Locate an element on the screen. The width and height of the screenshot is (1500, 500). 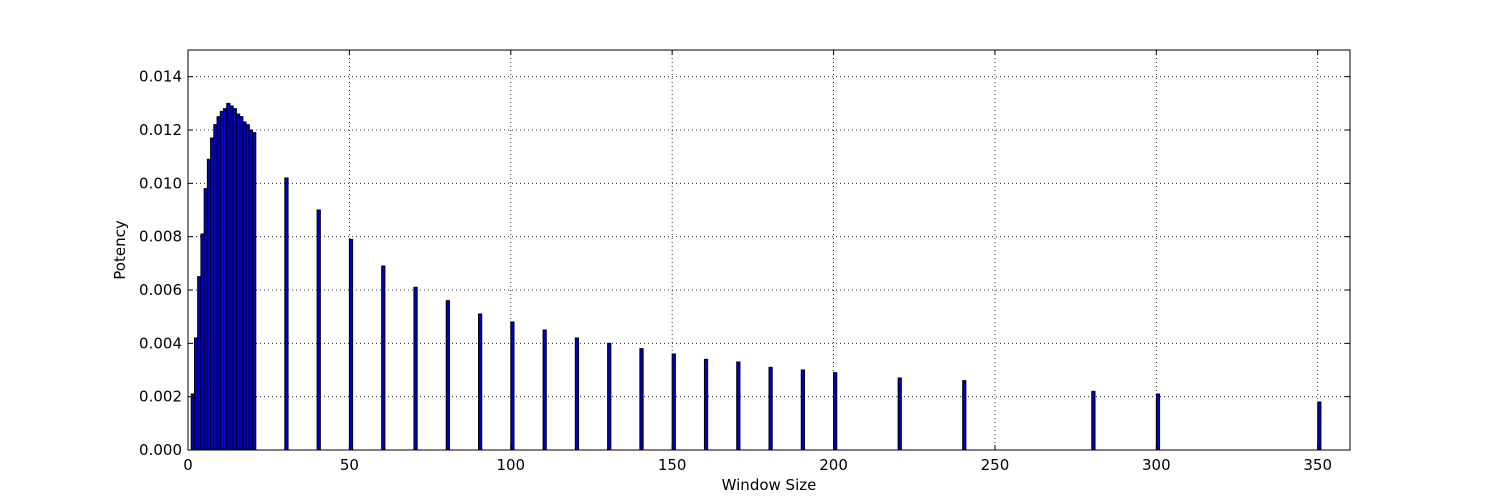
y-tick-label: 0.010 is located at coordinates (160, 183).